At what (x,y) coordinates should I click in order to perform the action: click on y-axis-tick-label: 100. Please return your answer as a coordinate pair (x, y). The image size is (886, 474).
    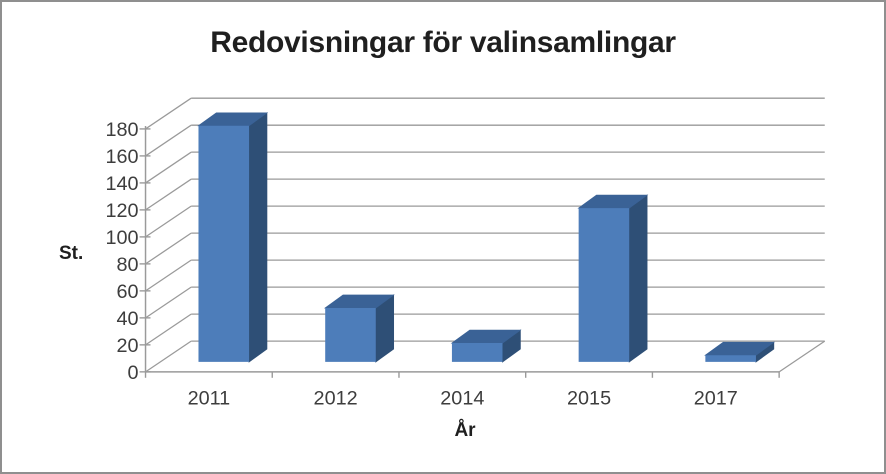
    Looking at the image, I should click on (121, 238).